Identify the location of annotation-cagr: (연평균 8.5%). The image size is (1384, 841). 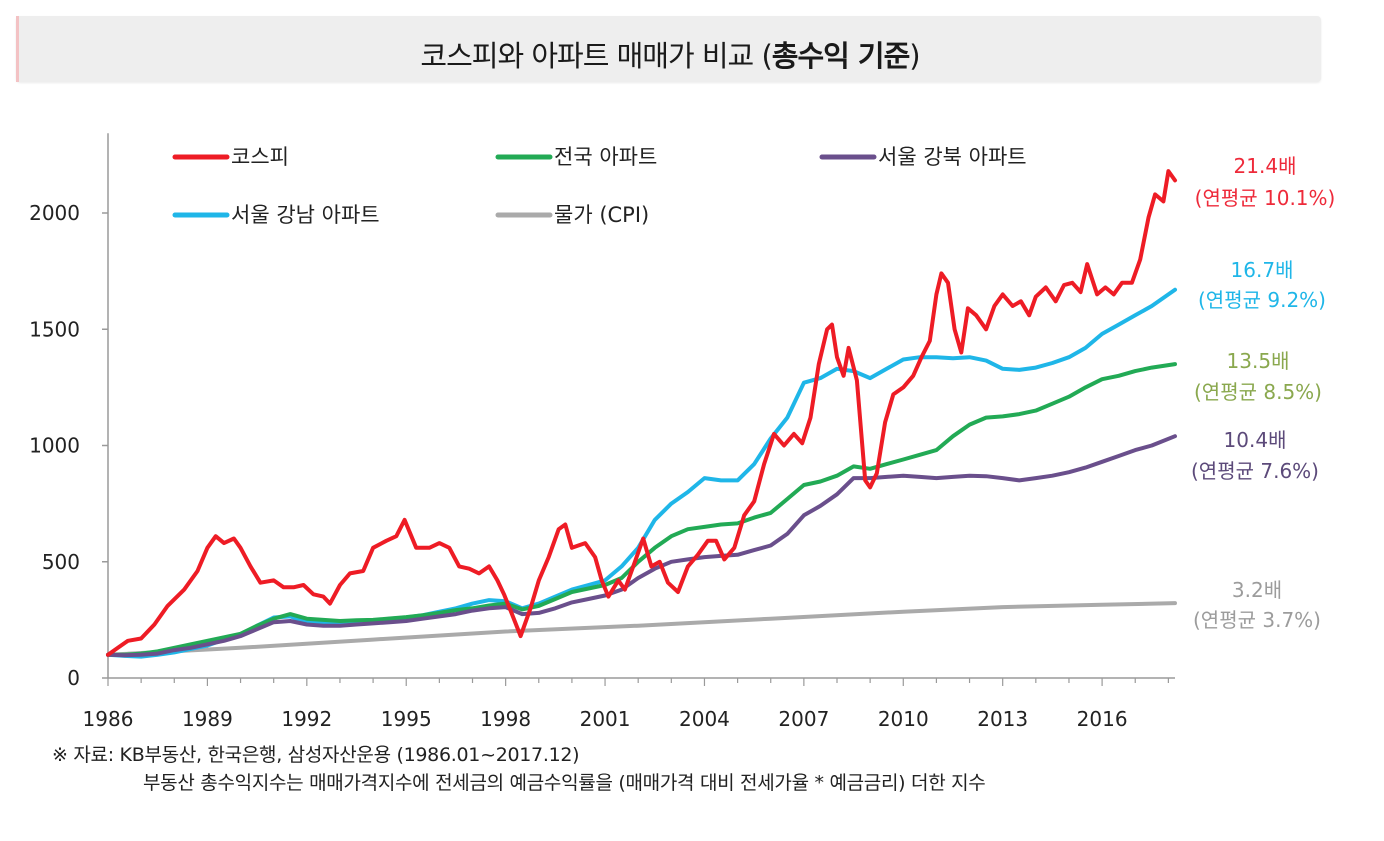
(1258, 392).